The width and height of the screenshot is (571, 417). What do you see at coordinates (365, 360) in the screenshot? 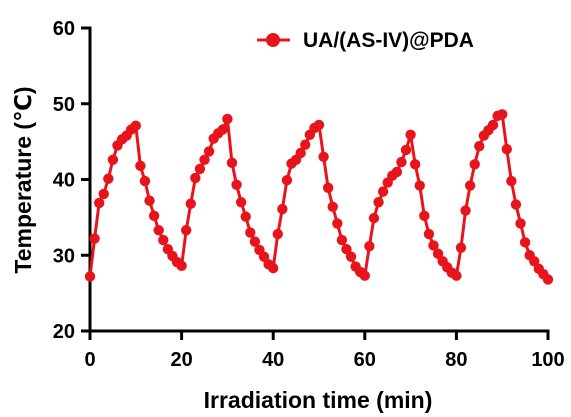
I see `x-tick-label: 60` at bounding box center [365, 360].